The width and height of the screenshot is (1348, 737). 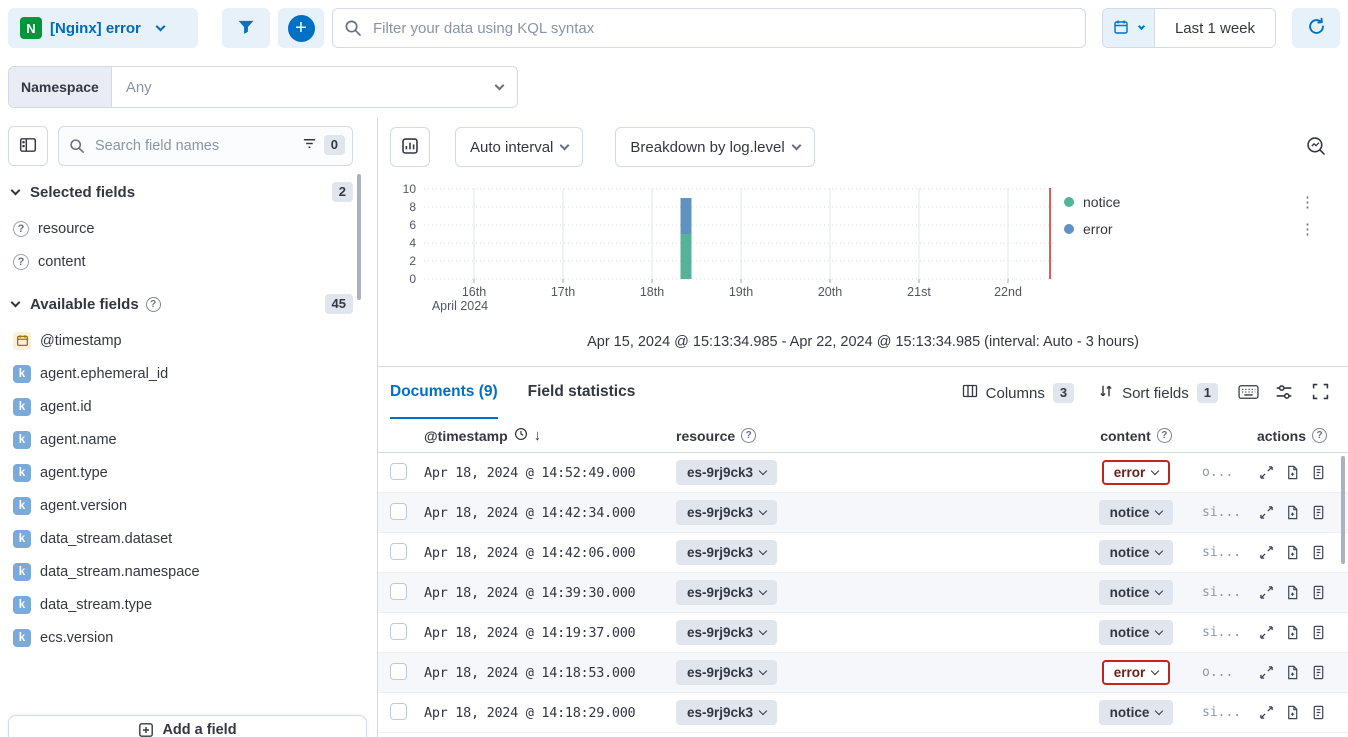 I want to click on available-fields-header: Available fields ? 45, so click(x=188, y=304).